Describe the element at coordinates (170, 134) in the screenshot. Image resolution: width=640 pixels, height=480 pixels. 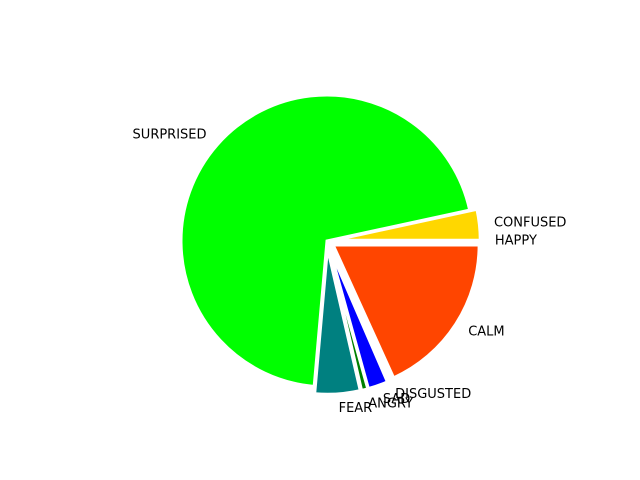
I see `pie-label-surprised: SURPRISED` at that location.